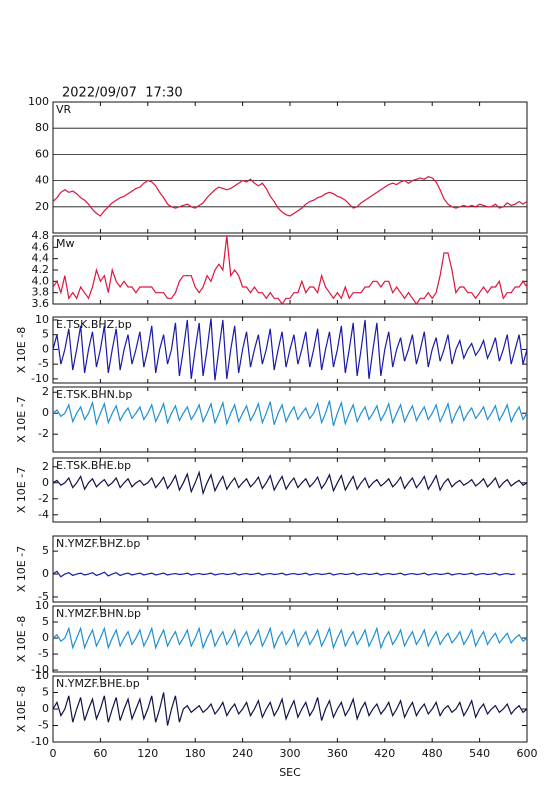 The height and width of the screenshot is (785, 554). What do you see at coordinates (527, 753) in the screenshot?
I see `x-tick-label: 600` at bounding box center [527, 753].